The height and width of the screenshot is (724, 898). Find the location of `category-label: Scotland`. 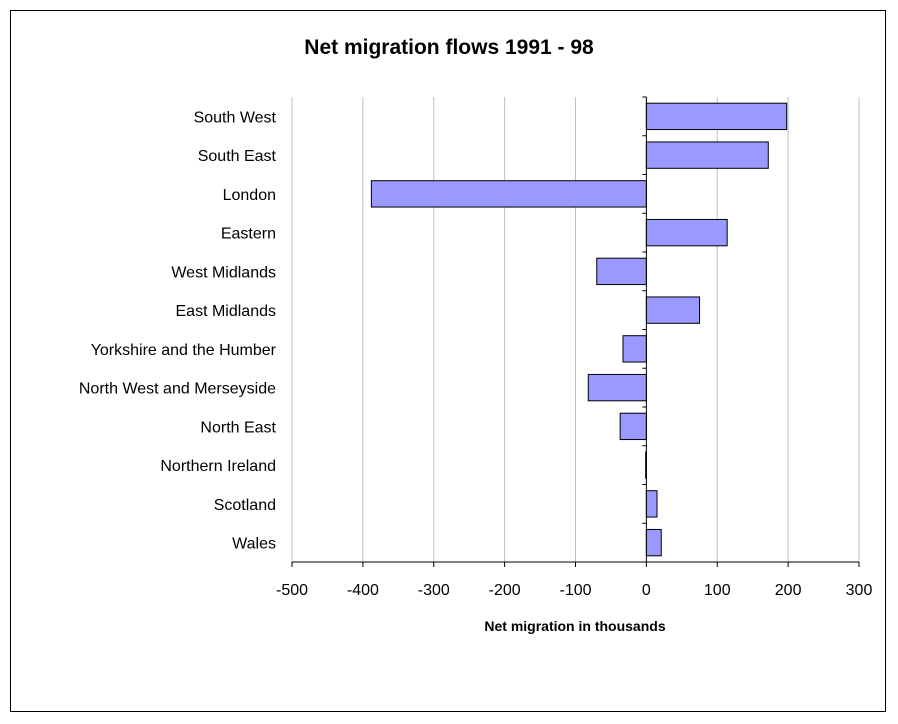

category-label: Scotland is located at coordinates (245, 505).